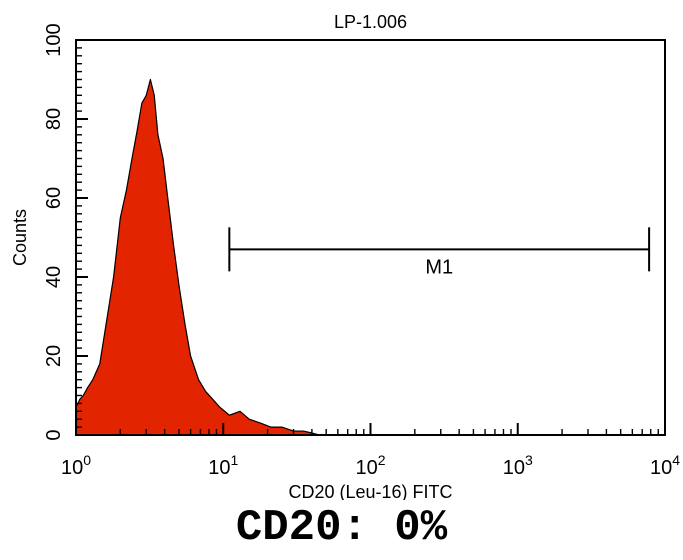  Describe the element at coordinates (518, 465) in the screenshot. I see `x-tick-label: 10³` at that location.